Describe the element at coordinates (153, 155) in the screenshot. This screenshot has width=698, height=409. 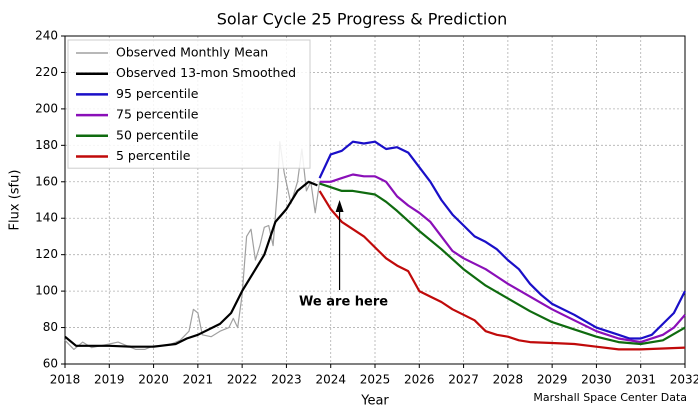
I see `legend-label: 5 percentile` at that location.